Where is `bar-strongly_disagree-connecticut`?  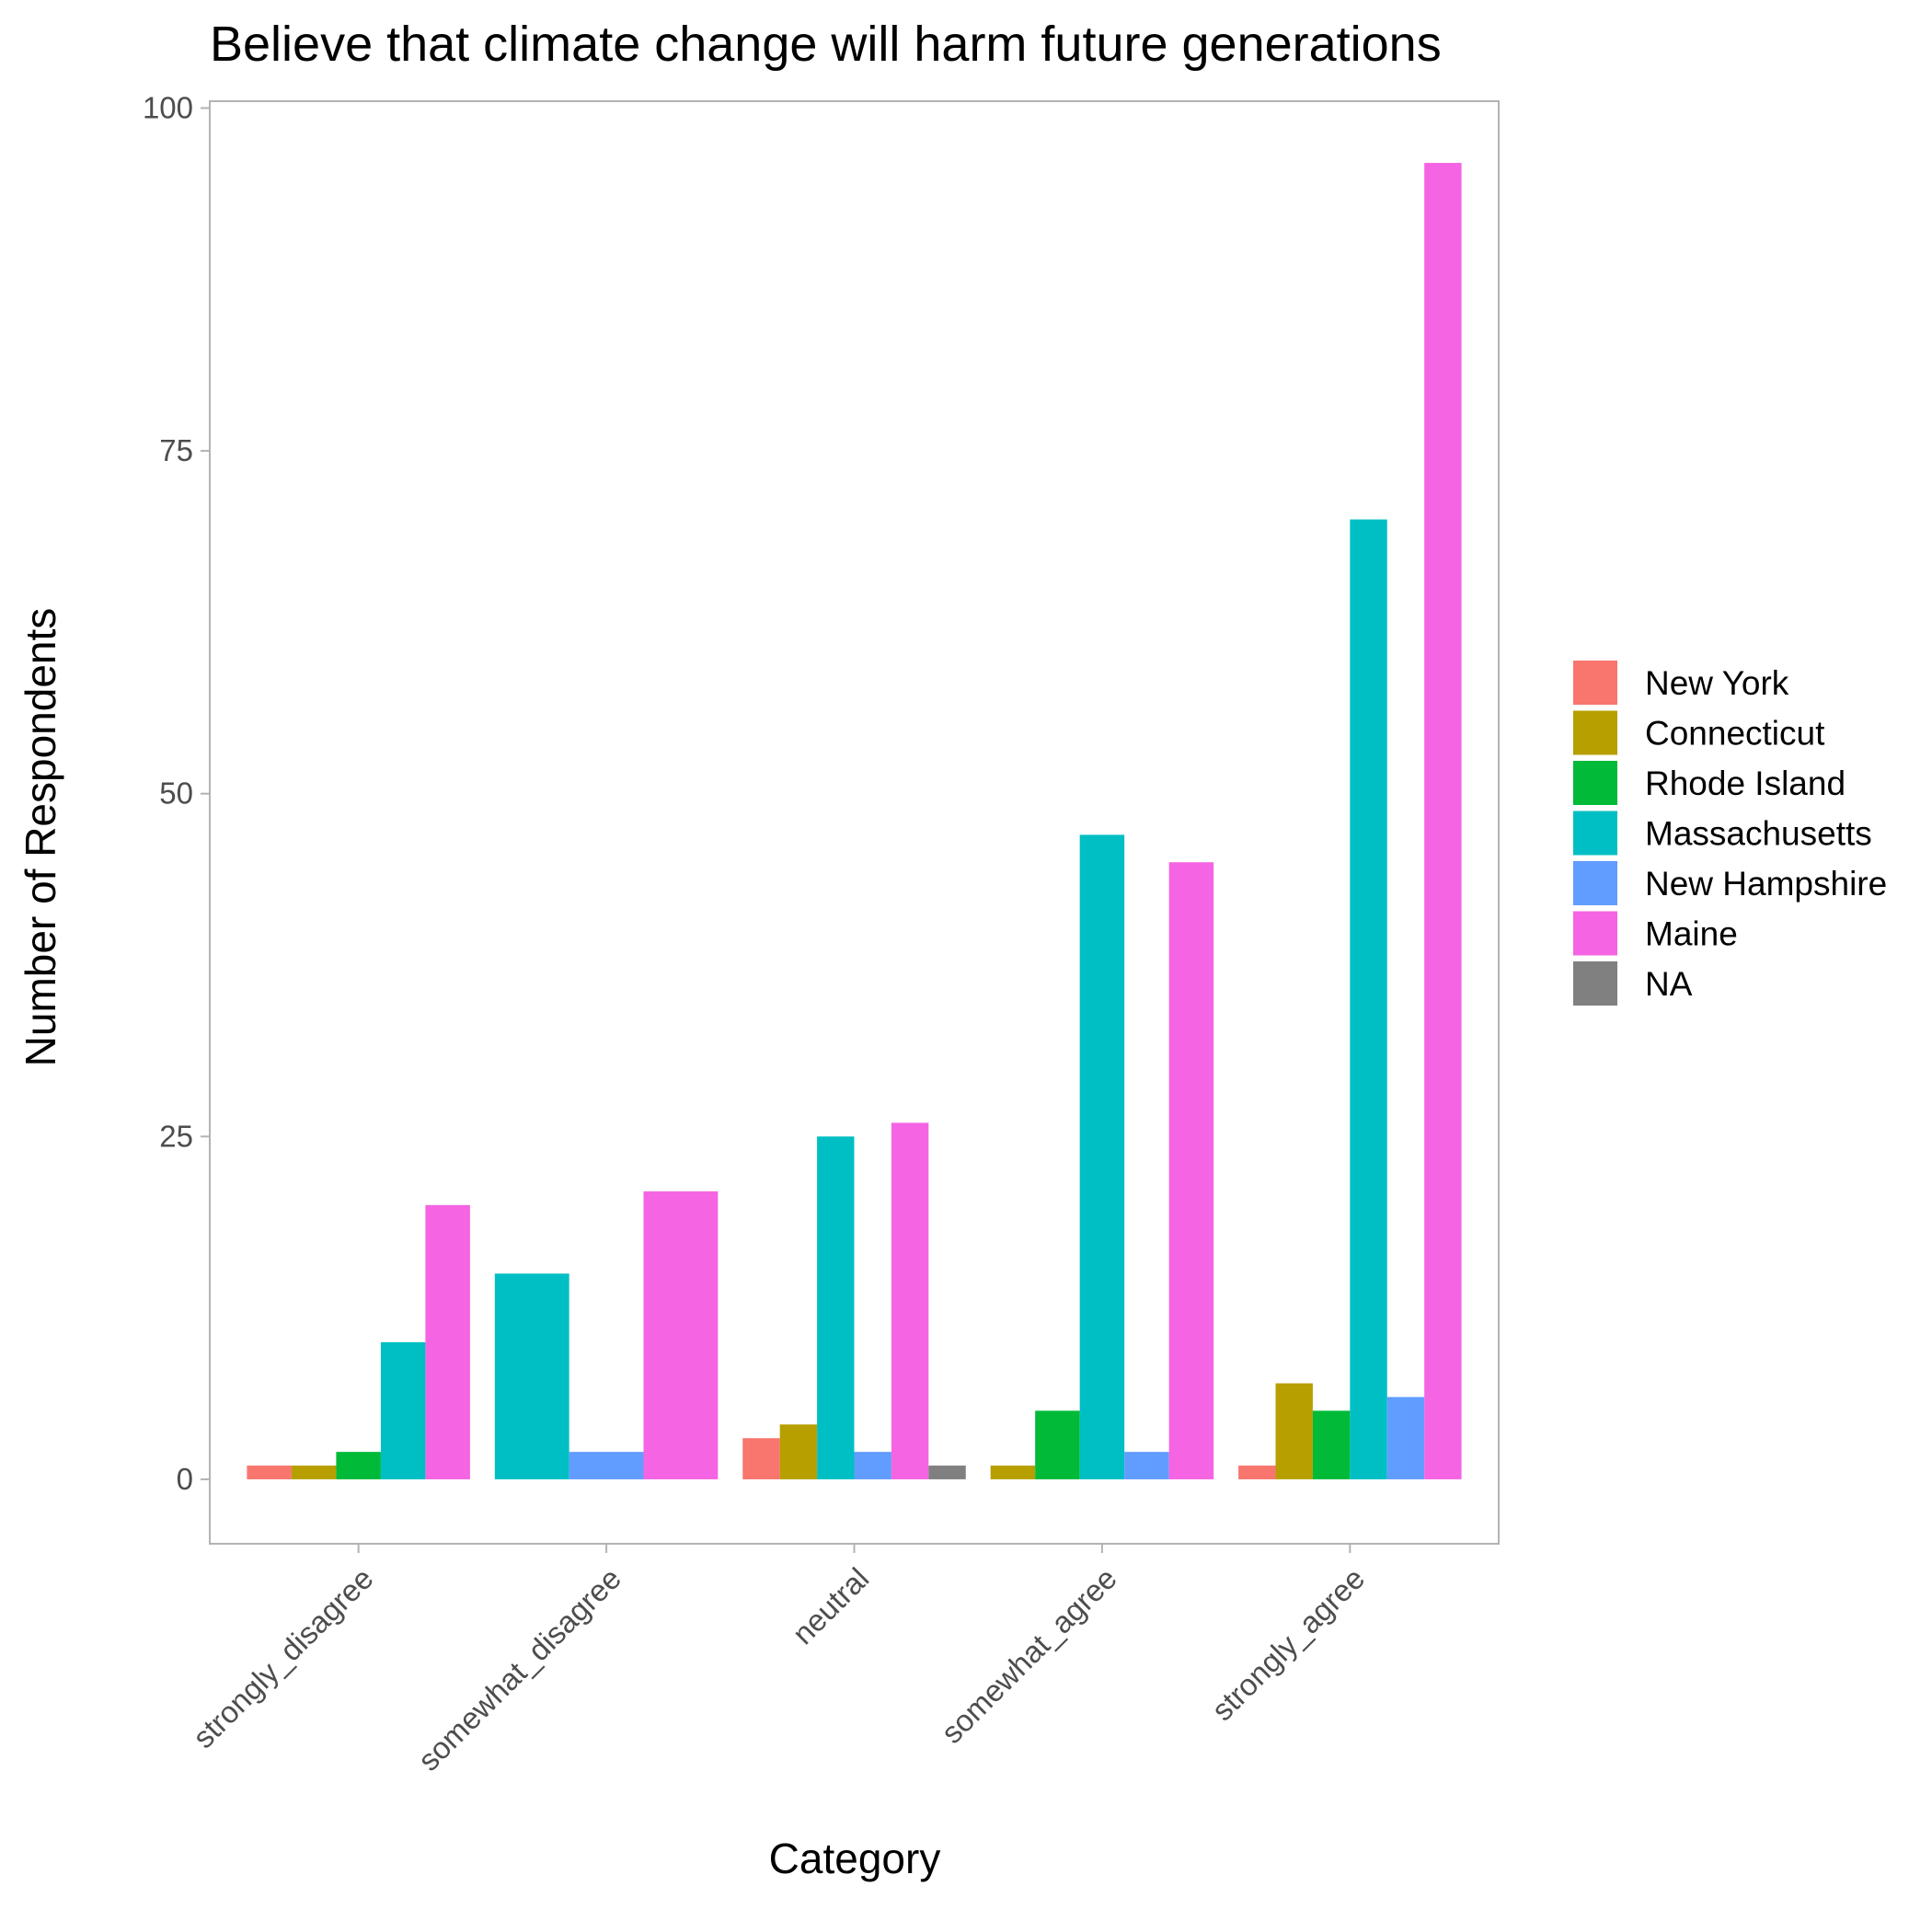 bar-strongly_disagree-connecticut is located at coordinates (314, 1472).